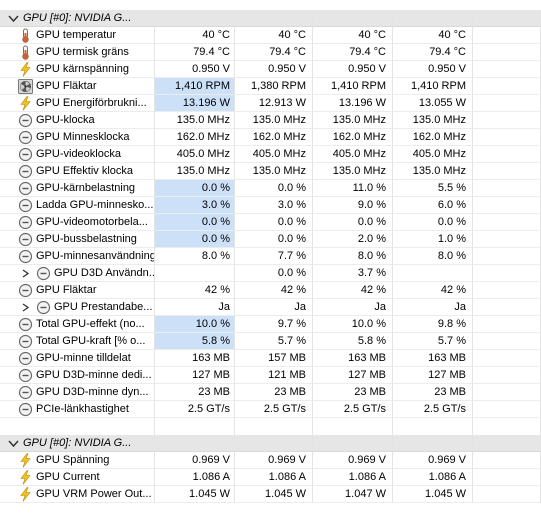 The width and height of the screenshot is (541, 523). I want to click on sensor-value-1: 5.8 %, so click(195, 341).